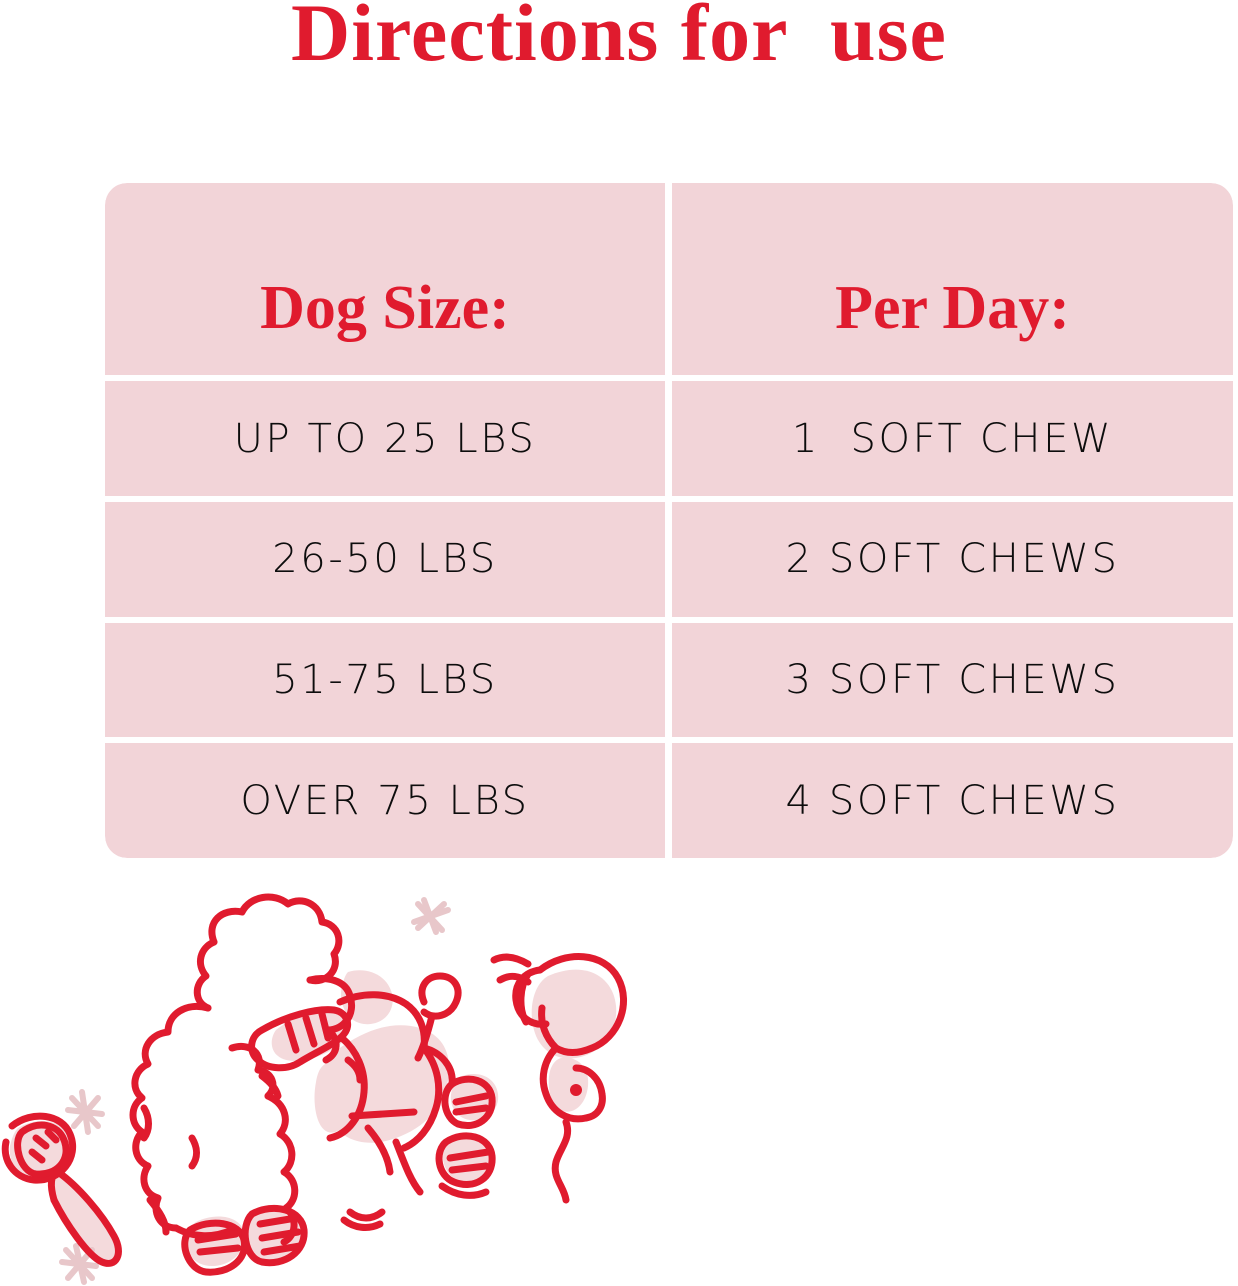  I want to click on per-day-cell: 2 SOFT CHEWS, so click(952, 559).